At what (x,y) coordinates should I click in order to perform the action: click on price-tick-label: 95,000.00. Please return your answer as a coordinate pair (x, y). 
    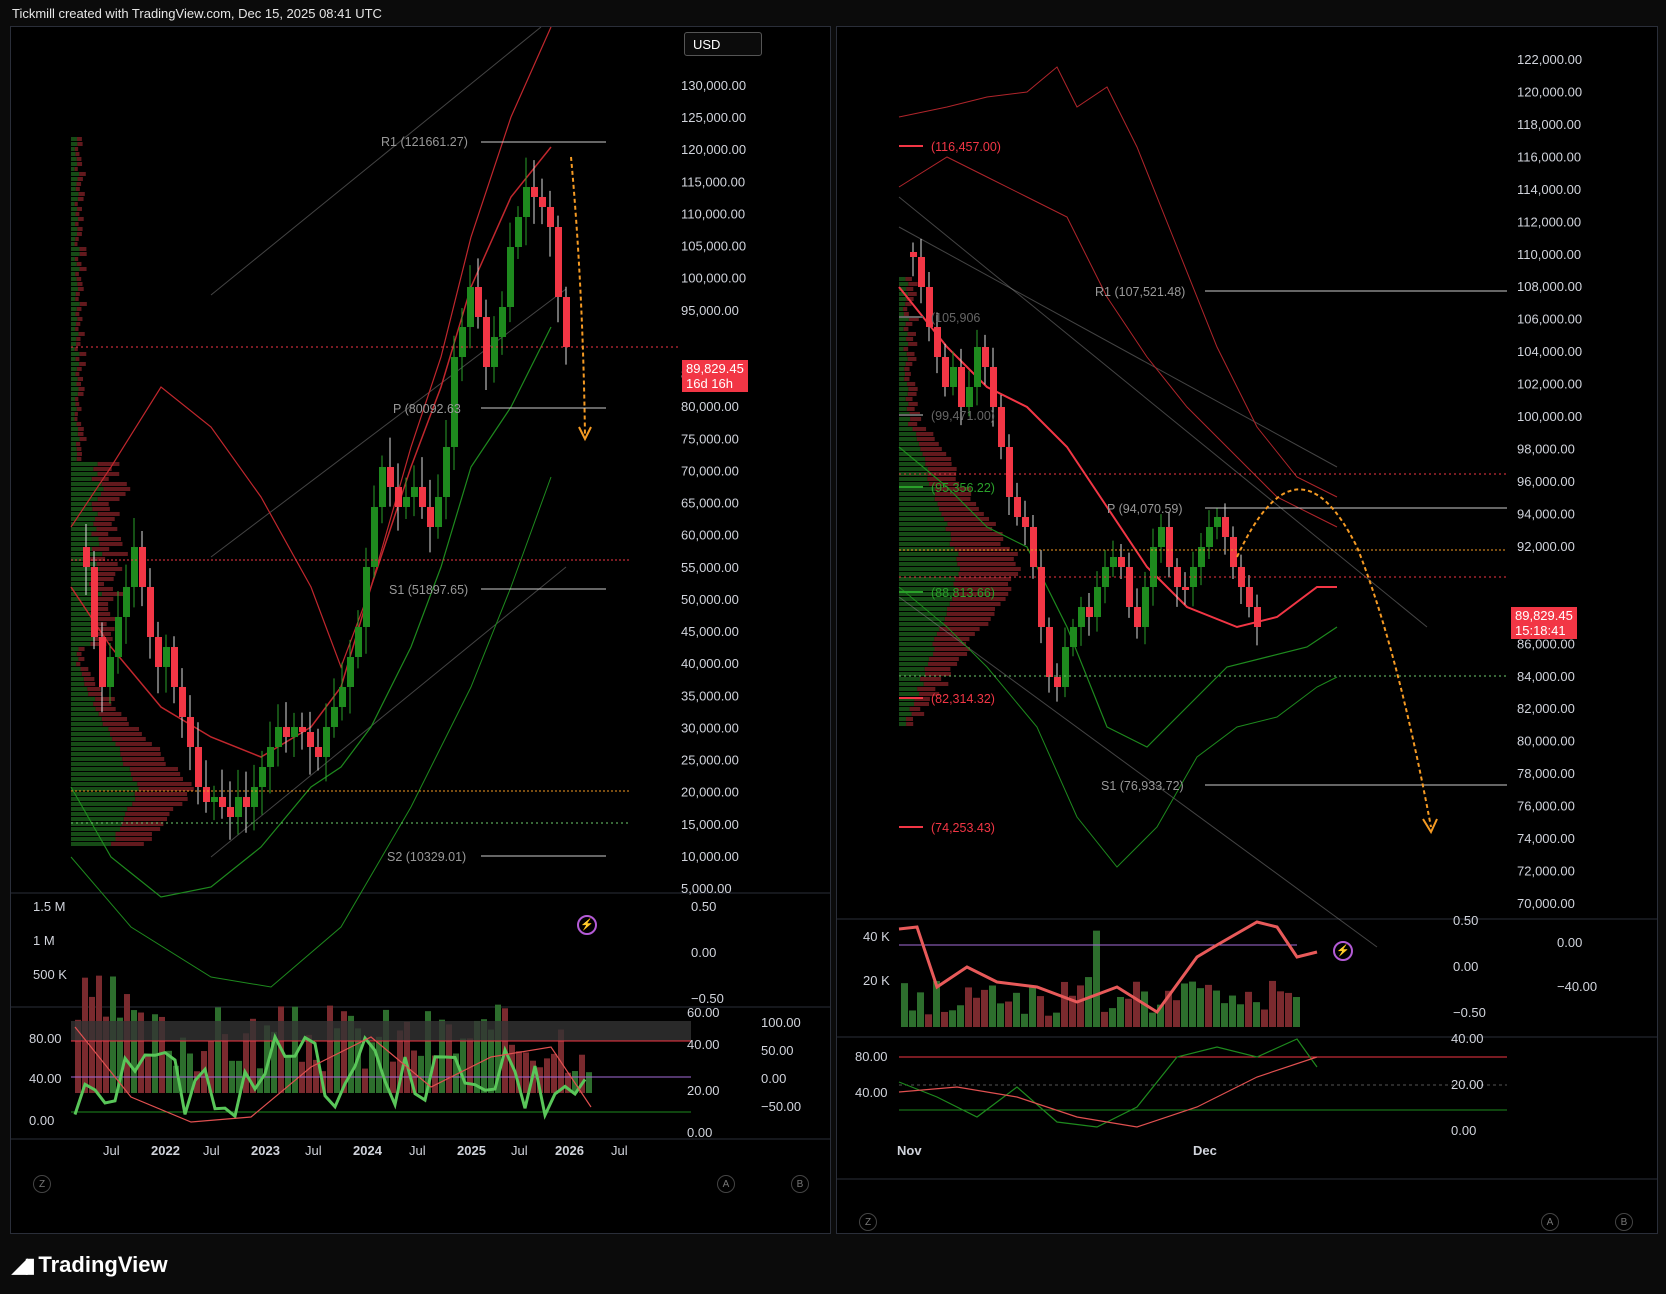
    Looking at the image, I should click on (710, 310).